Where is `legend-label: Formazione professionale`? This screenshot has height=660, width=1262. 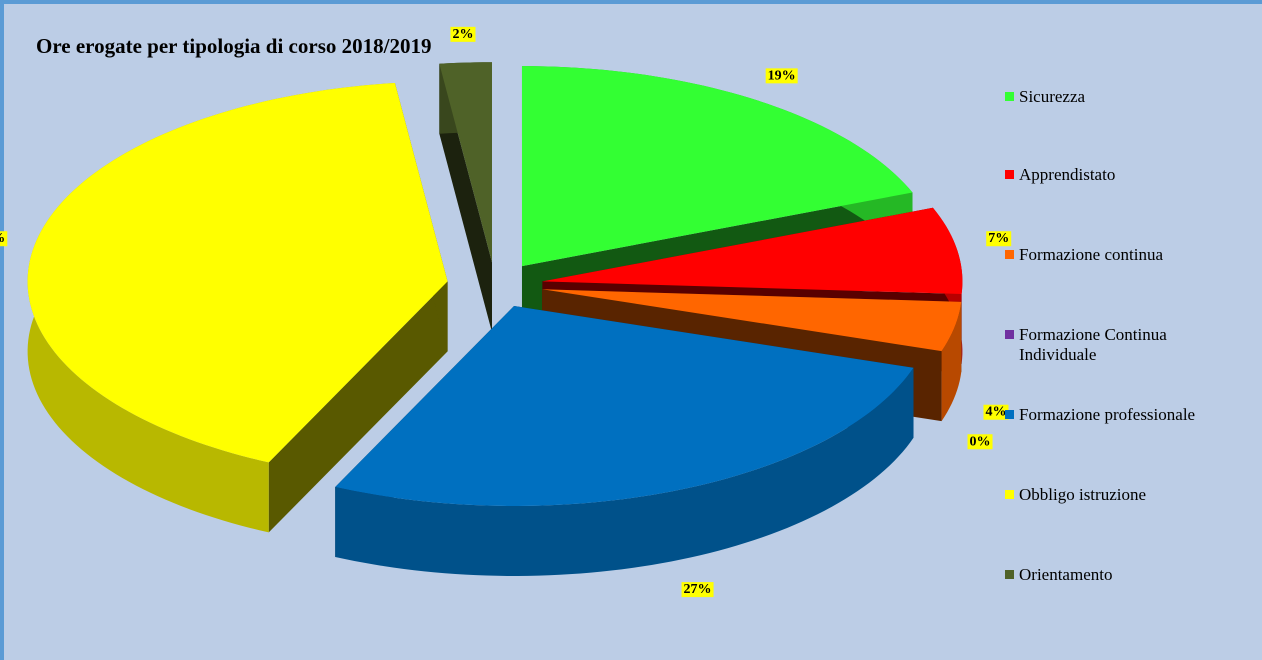
legend-label: Formazione professionale is located at coordinates (1107, 414).